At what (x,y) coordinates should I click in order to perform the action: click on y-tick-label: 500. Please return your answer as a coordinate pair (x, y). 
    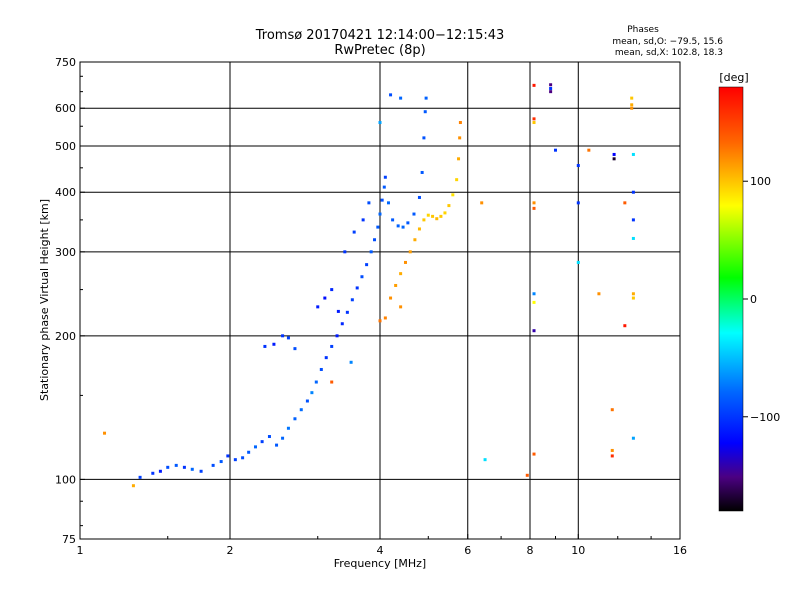
    Looking at the image, I should click on (65, 146).